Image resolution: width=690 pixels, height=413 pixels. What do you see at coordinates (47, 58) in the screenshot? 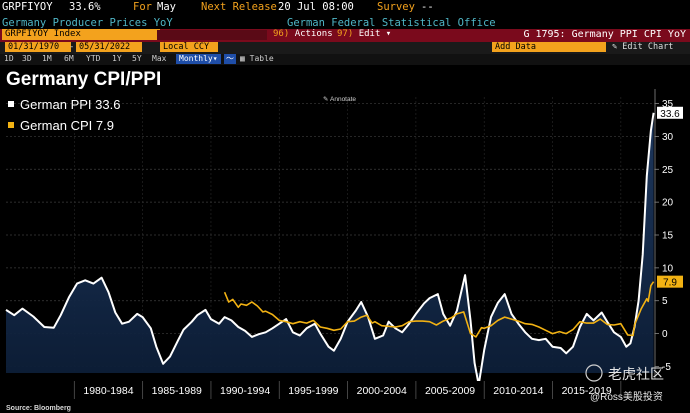
I see `range-1m: 1M` at bounding box center [47, 58].